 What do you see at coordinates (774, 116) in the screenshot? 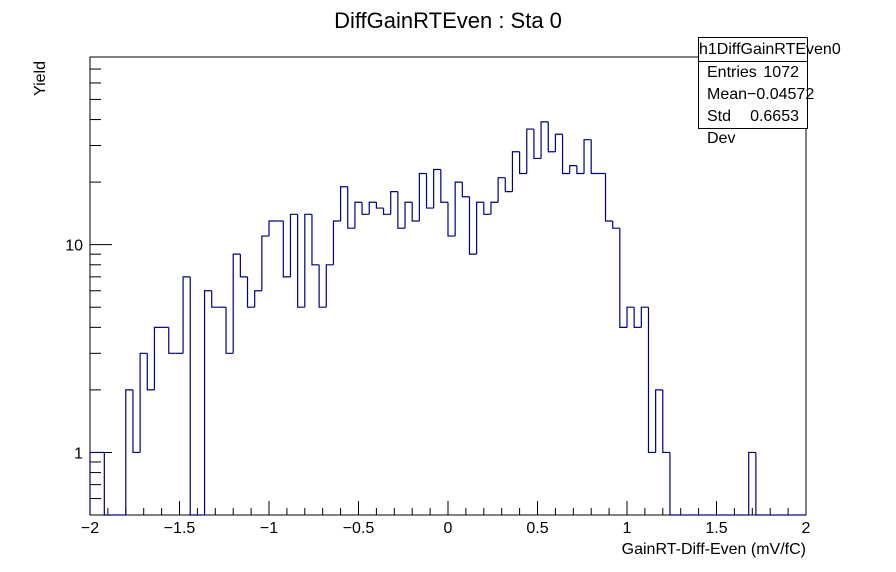
I see `stats-value: 0.6653` at bounding box center [774, 116].